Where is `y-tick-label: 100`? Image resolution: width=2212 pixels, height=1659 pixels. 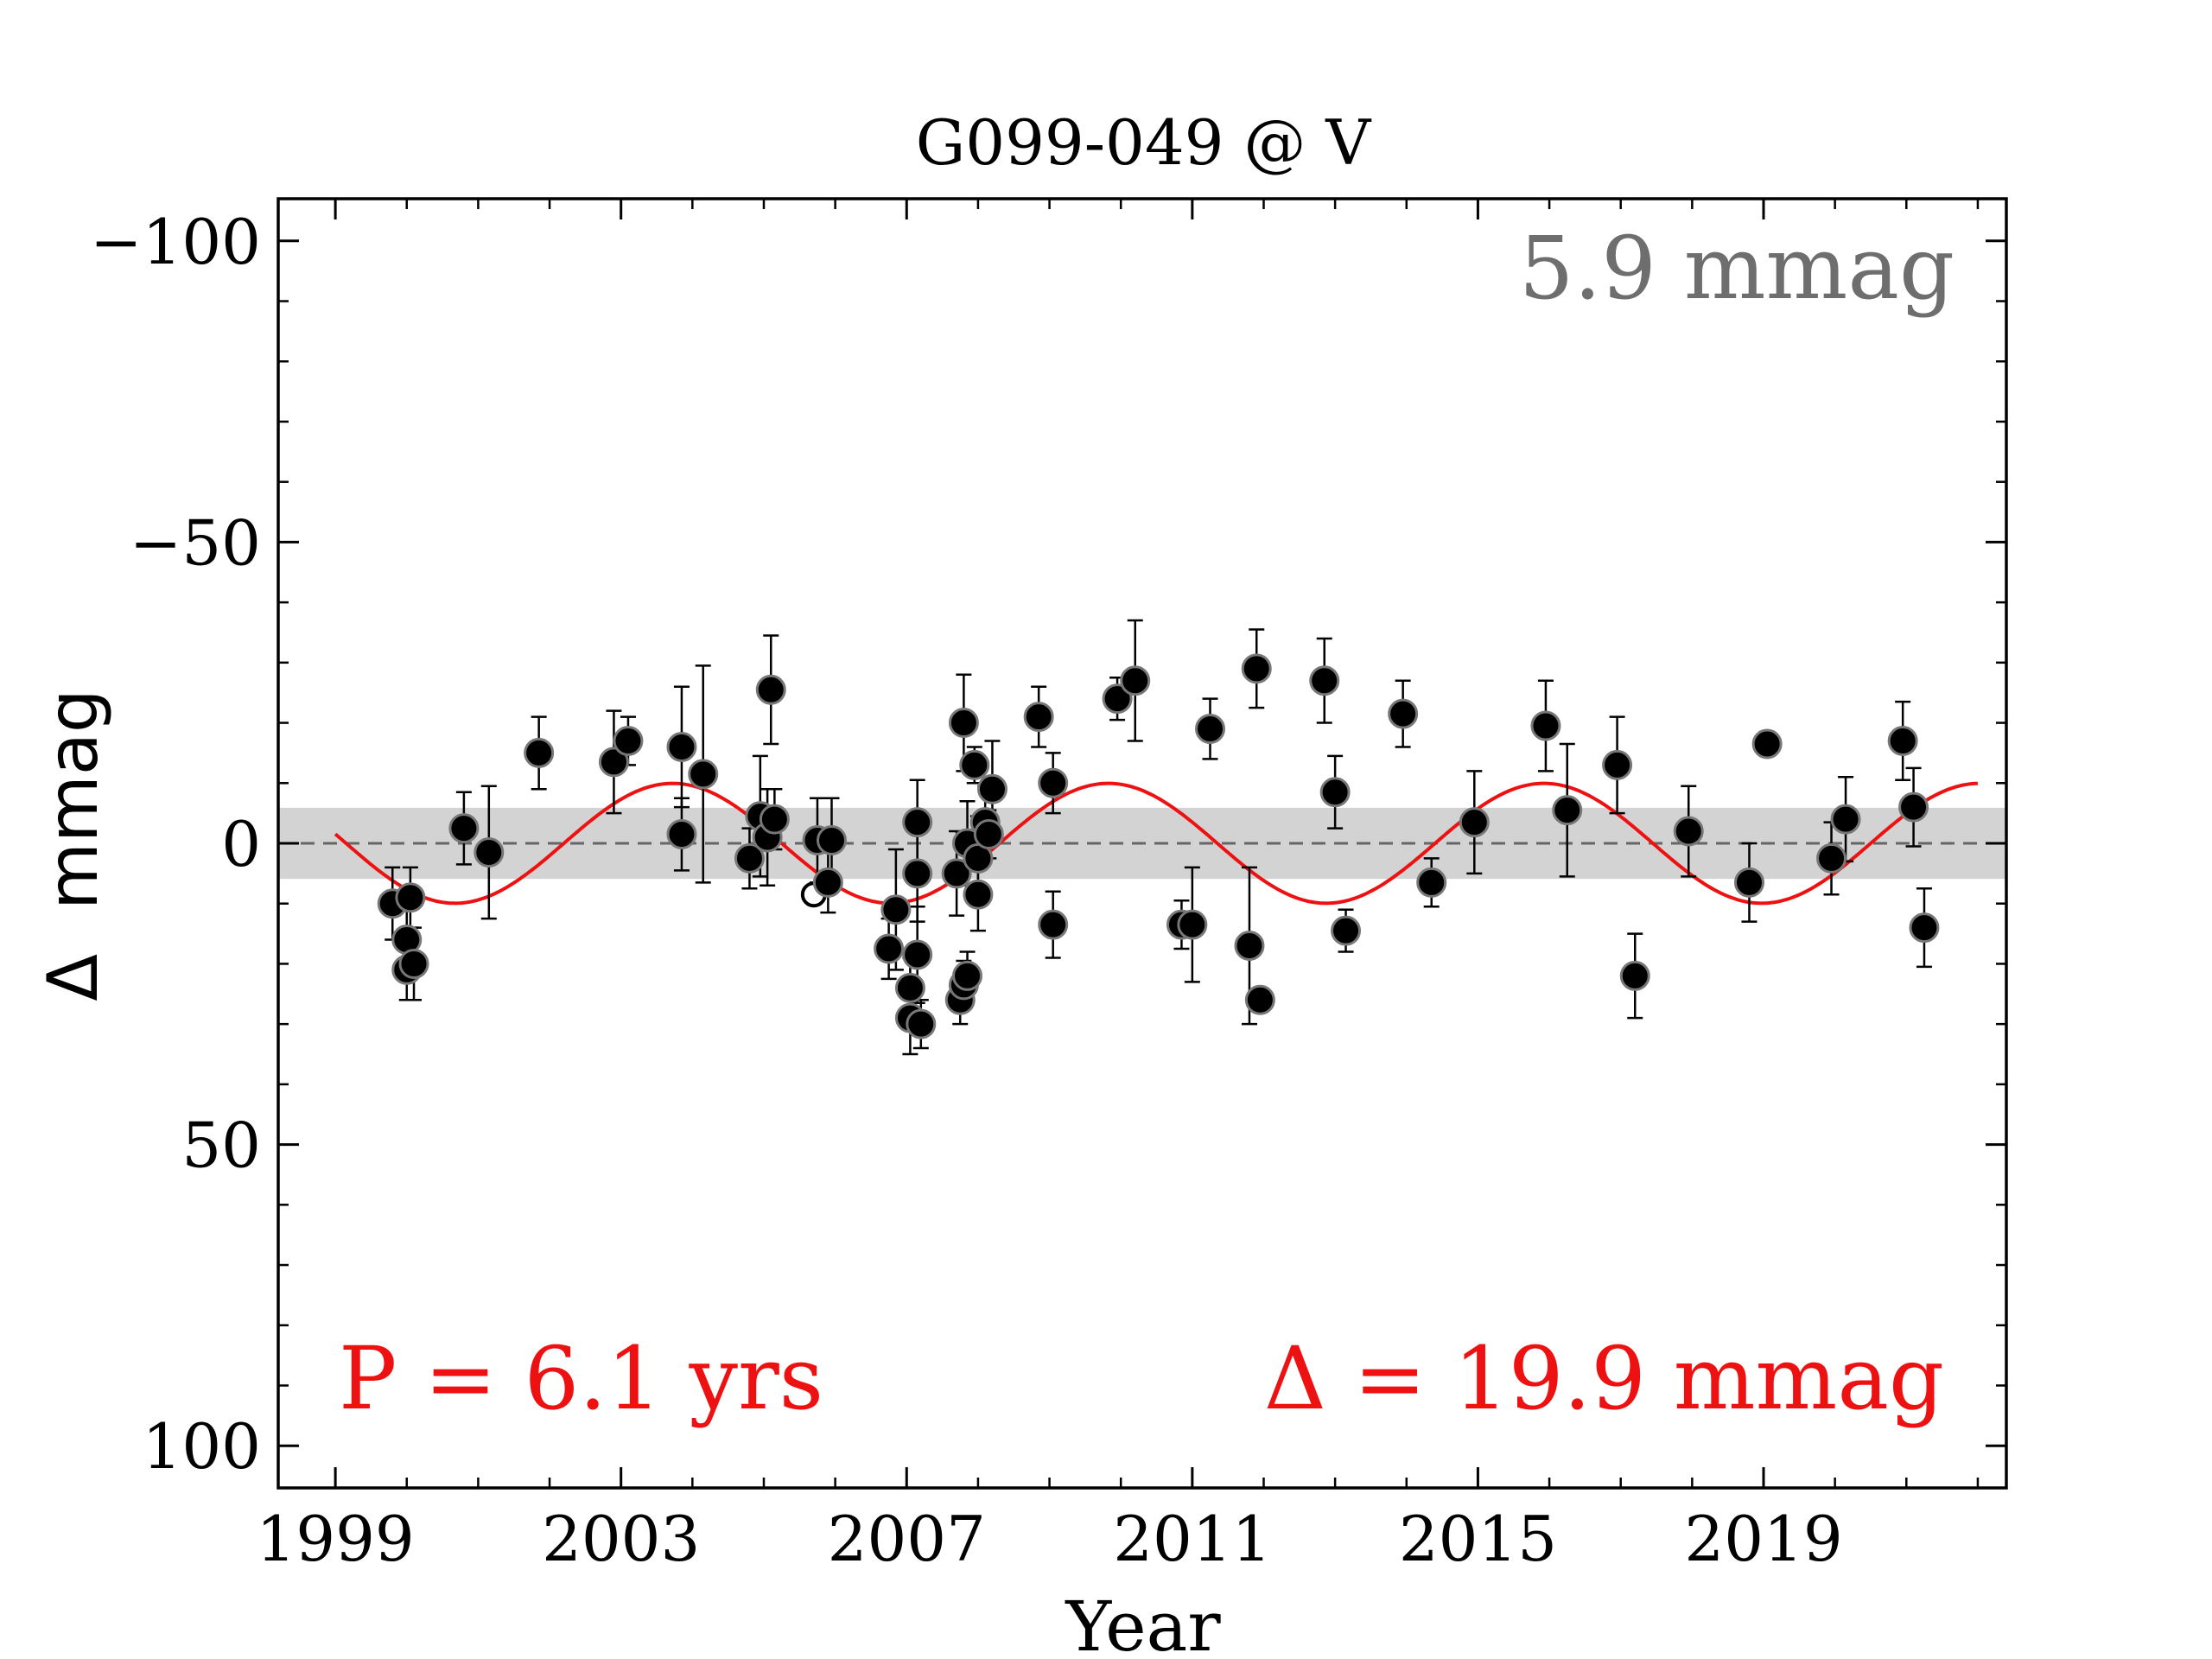
y-tick-label: 100 is located at coordinates (202, 1446).